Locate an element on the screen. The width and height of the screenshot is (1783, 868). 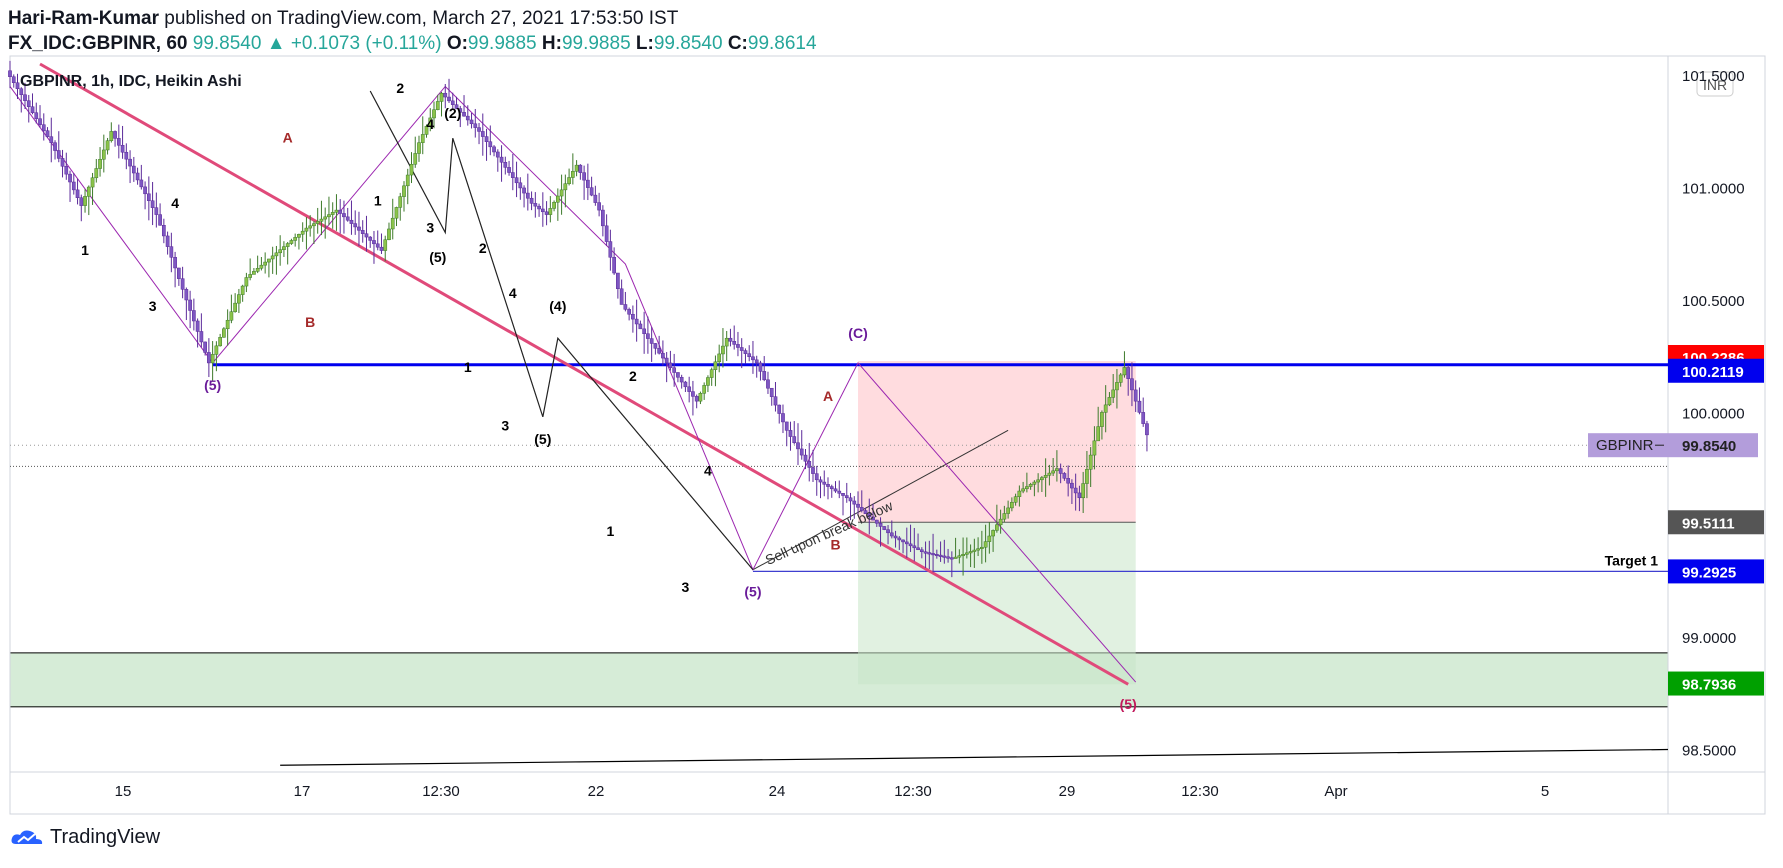
currency-badge is located at coordinates (1715, 84).